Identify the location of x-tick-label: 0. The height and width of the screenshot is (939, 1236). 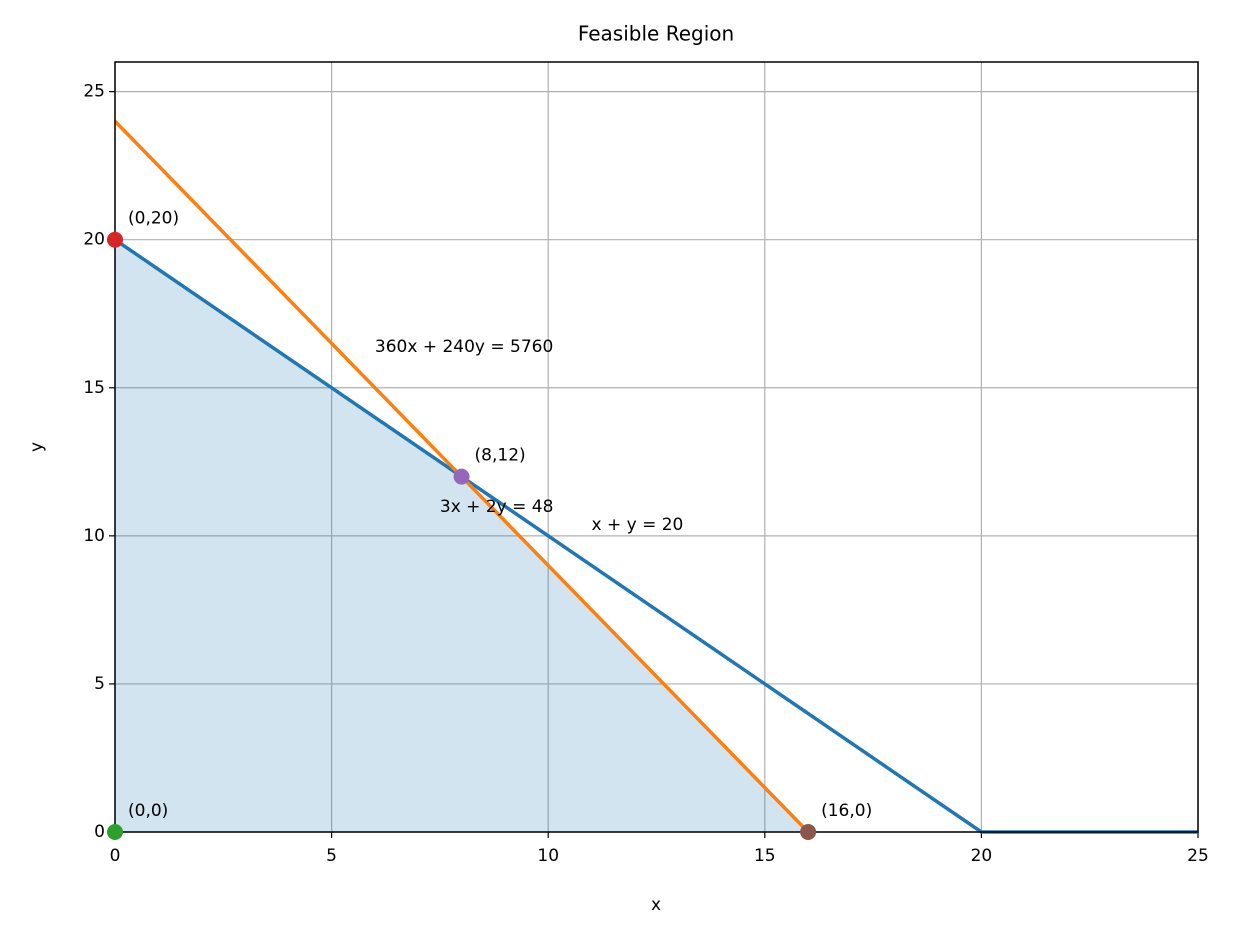
(115, 856).